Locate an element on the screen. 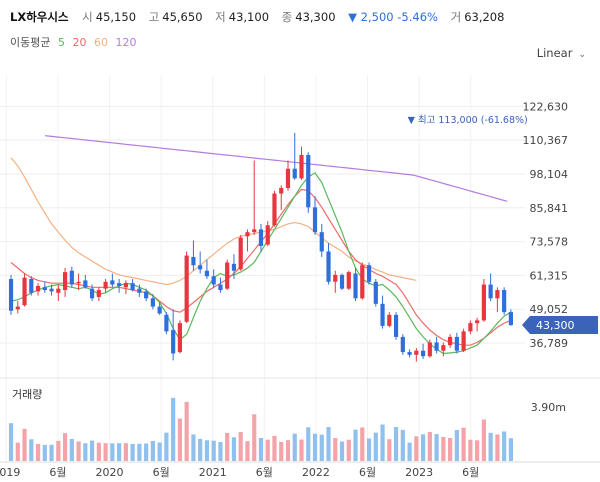 This screenshot has height=482, width=600. x-tick-label: 2020 is located at coordinates (110, 472).